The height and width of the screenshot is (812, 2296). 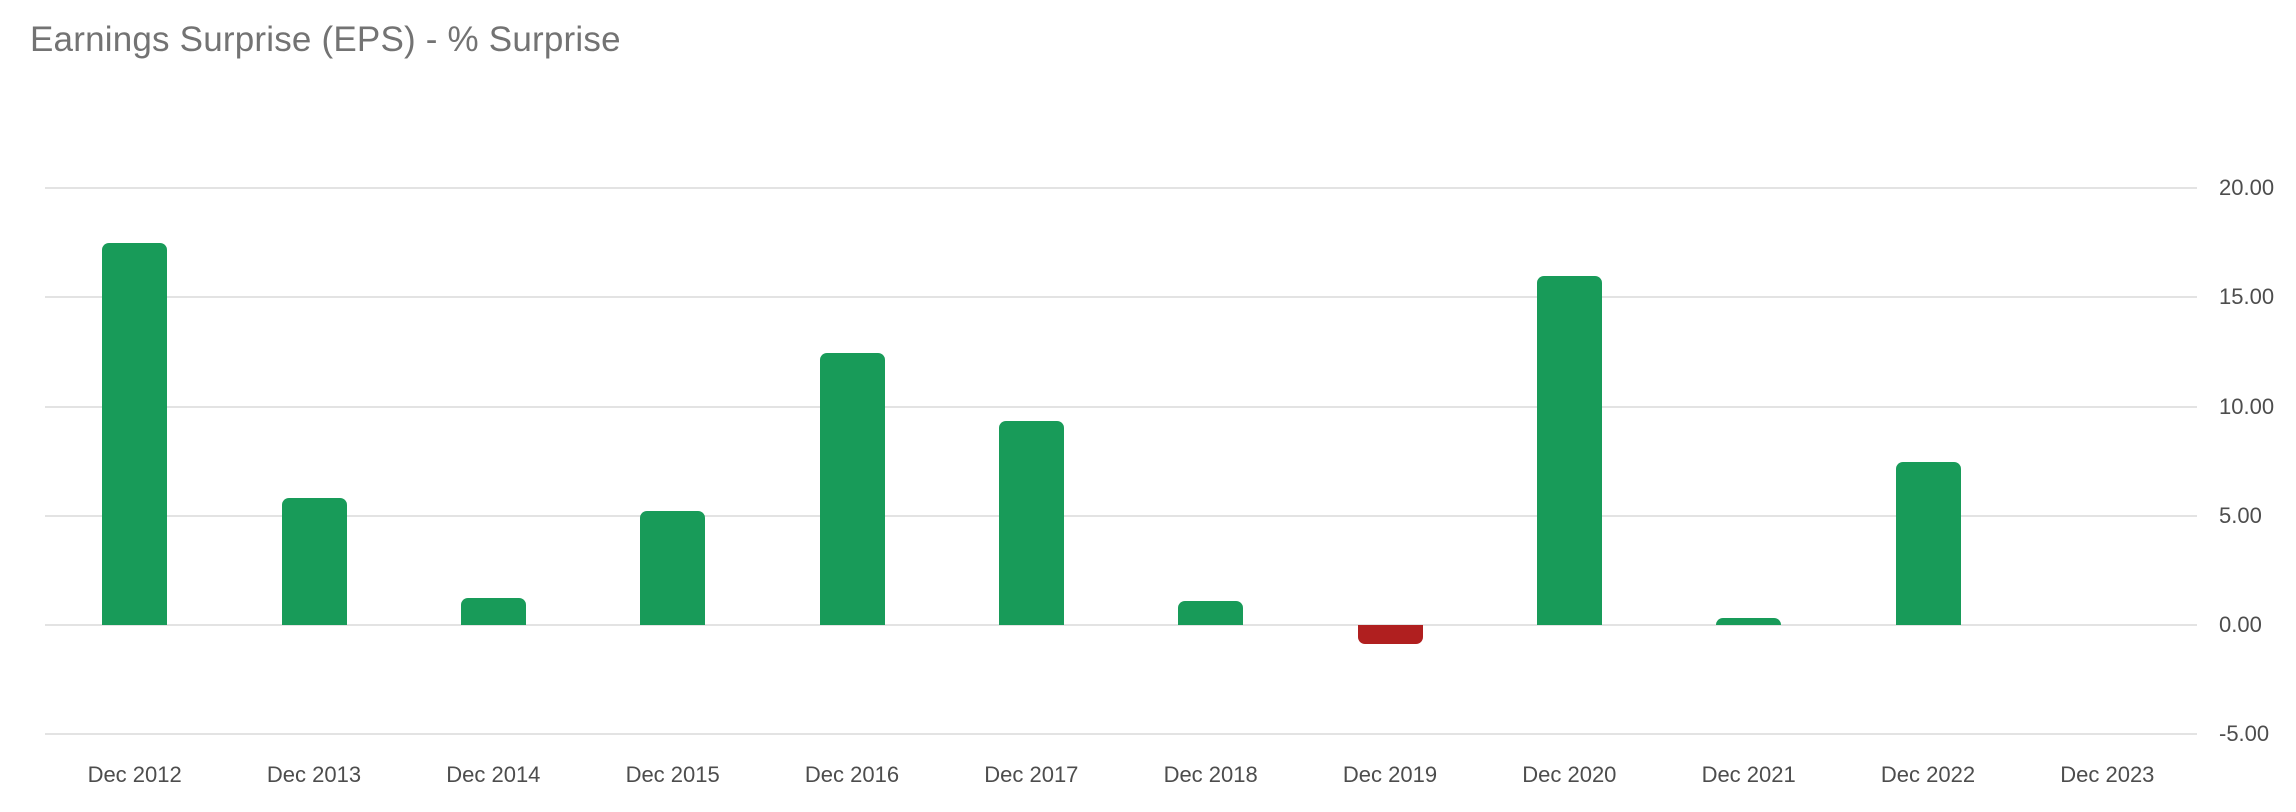 I want to click on y-axis-tick-label: 10.00, so click(x=2247, y=406).